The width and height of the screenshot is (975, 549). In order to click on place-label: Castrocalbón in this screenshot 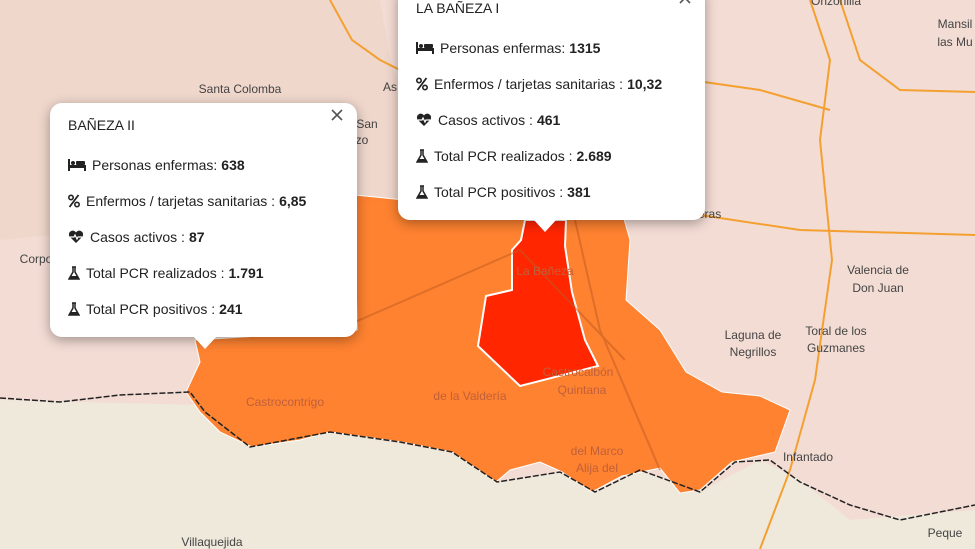, I will do `click(578, 372)`.